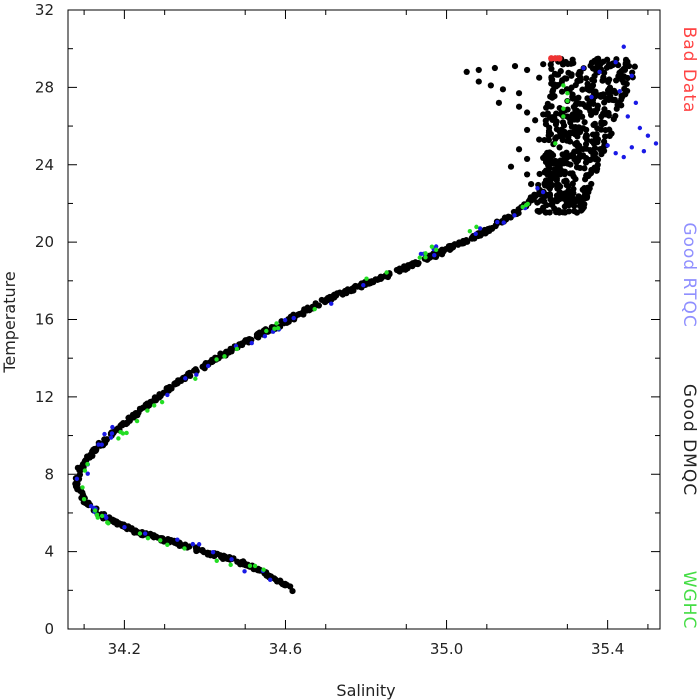 This screenshot has width=700, height=700. What do you see at coordinates (44, 165) in the screenshot?
I see `y-tick-label: 24` at bounding box center [44, 165].